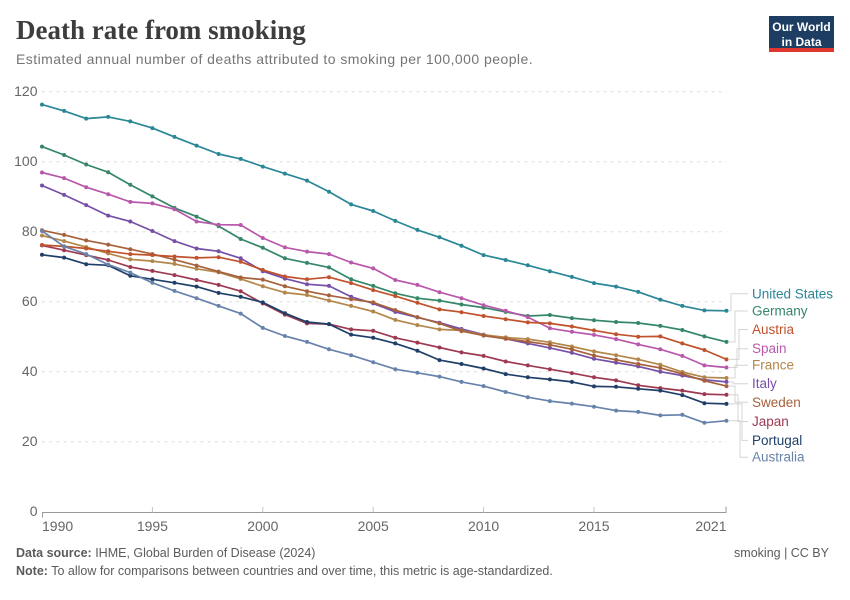  I want to click on svg-text: Japan, so click(770, 421).